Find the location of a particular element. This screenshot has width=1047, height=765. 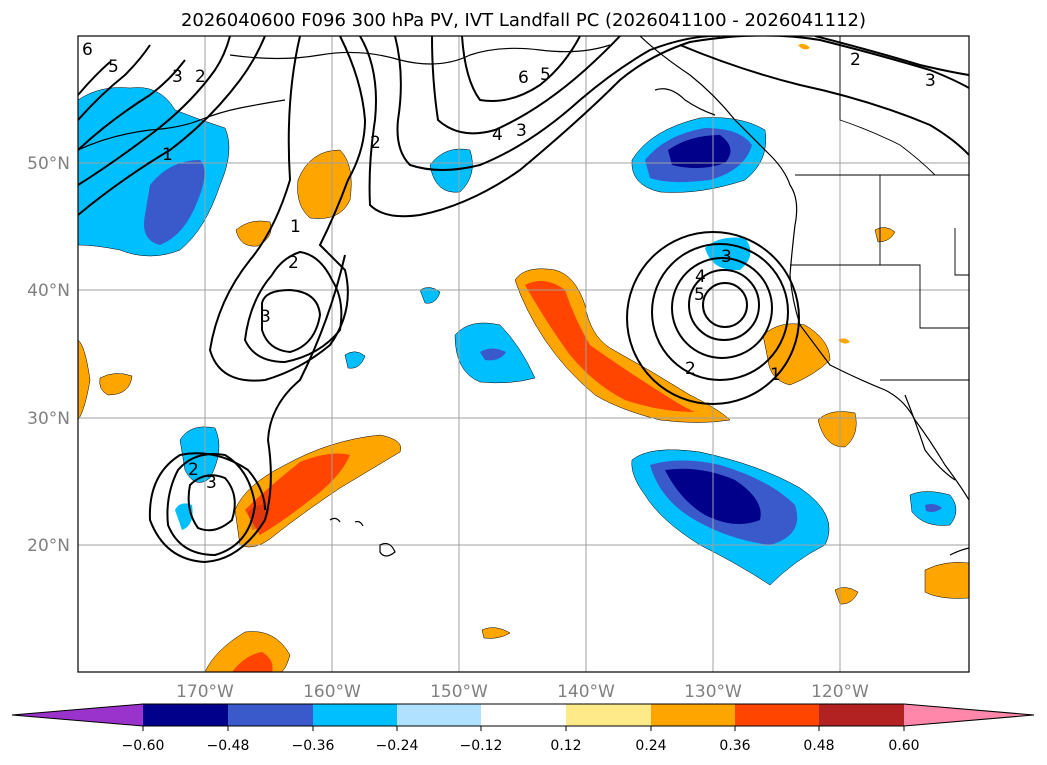

colorbar-tick-label: −0.36 is located at coordinates (313, 746).